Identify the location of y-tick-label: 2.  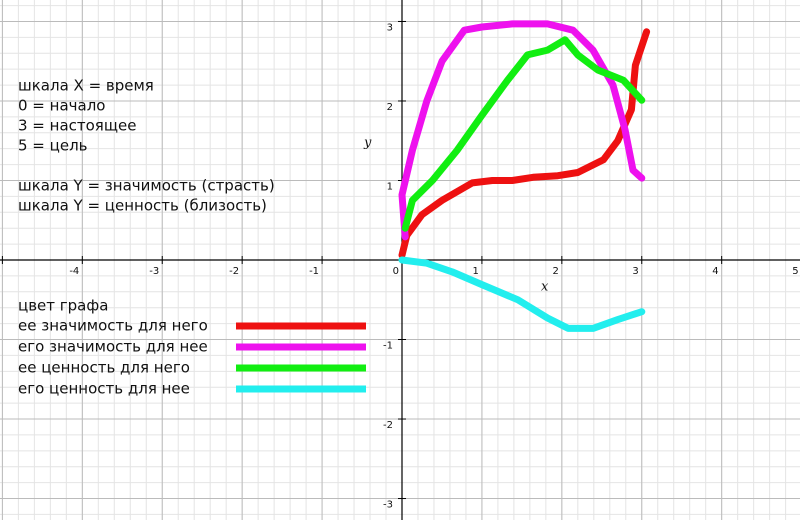
(390, 107).